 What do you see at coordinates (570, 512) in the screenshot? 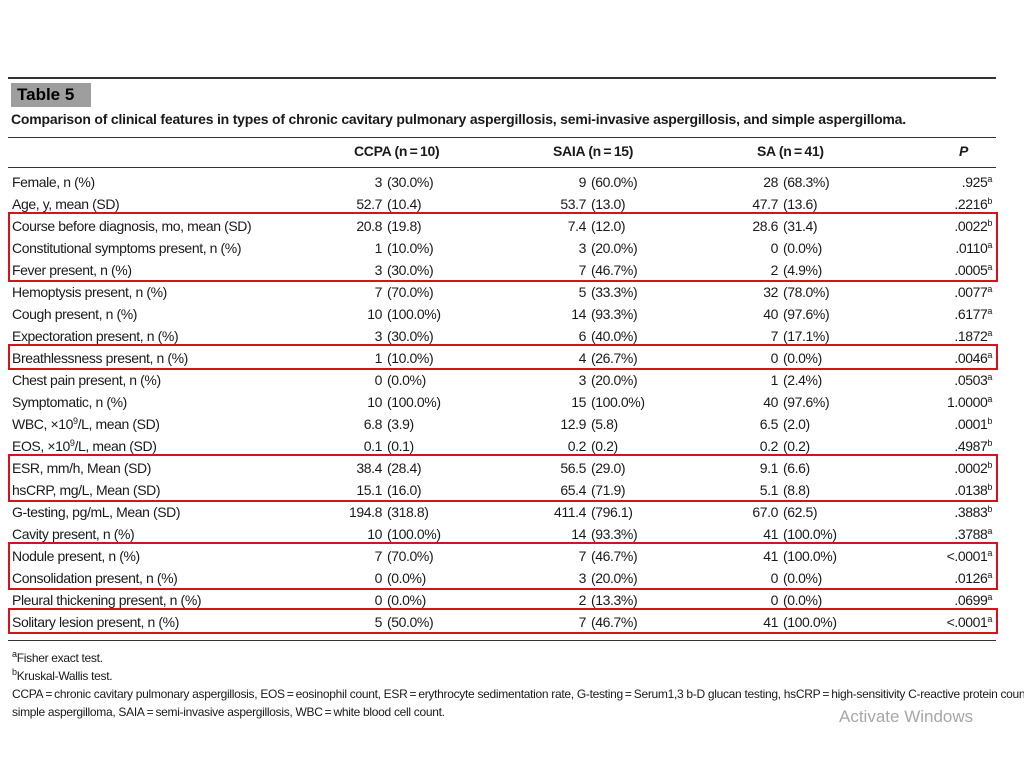
I see `cell-saia-n: 411.4` at bounding box center [570, 512].